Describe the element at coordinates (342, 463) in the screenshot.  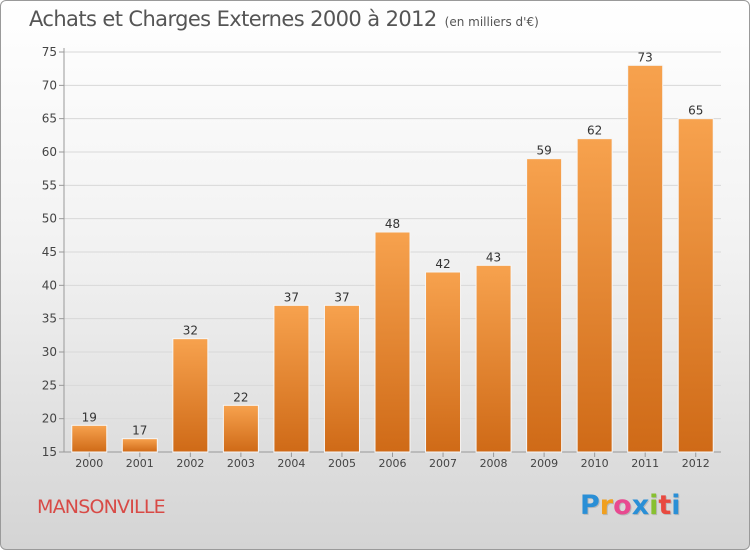
I see `x-tick-label: 2005` at that location.